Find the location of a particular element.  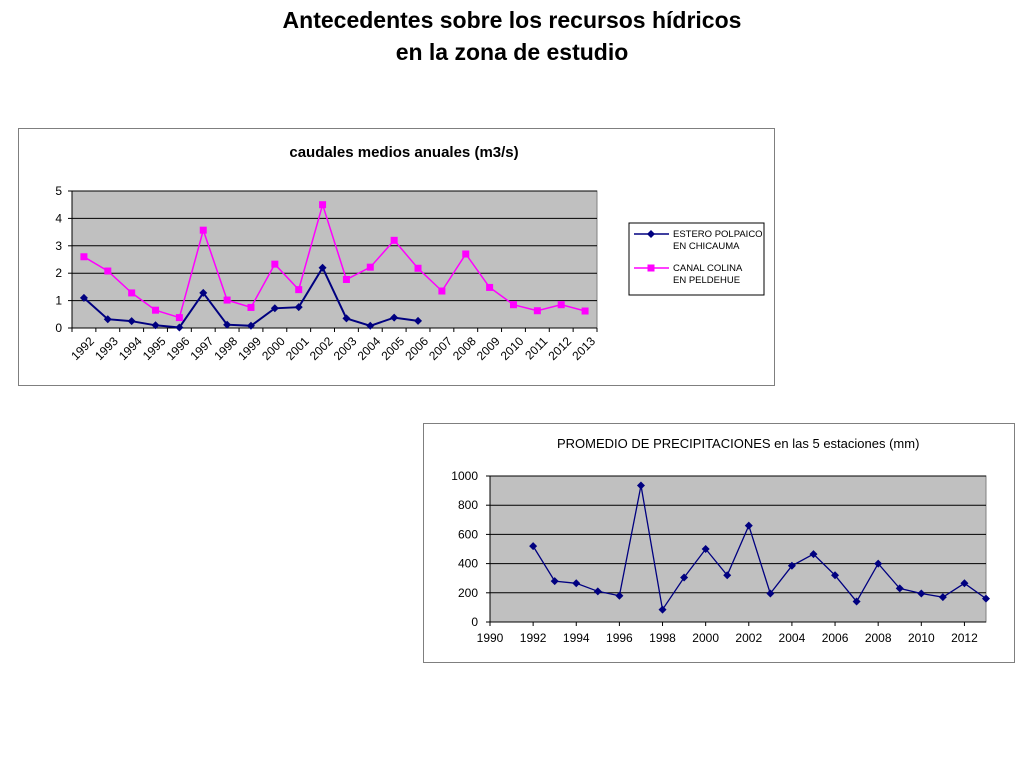

precipitation-chart-y-tick-label: 1000 is located at coordinates (464, 476).